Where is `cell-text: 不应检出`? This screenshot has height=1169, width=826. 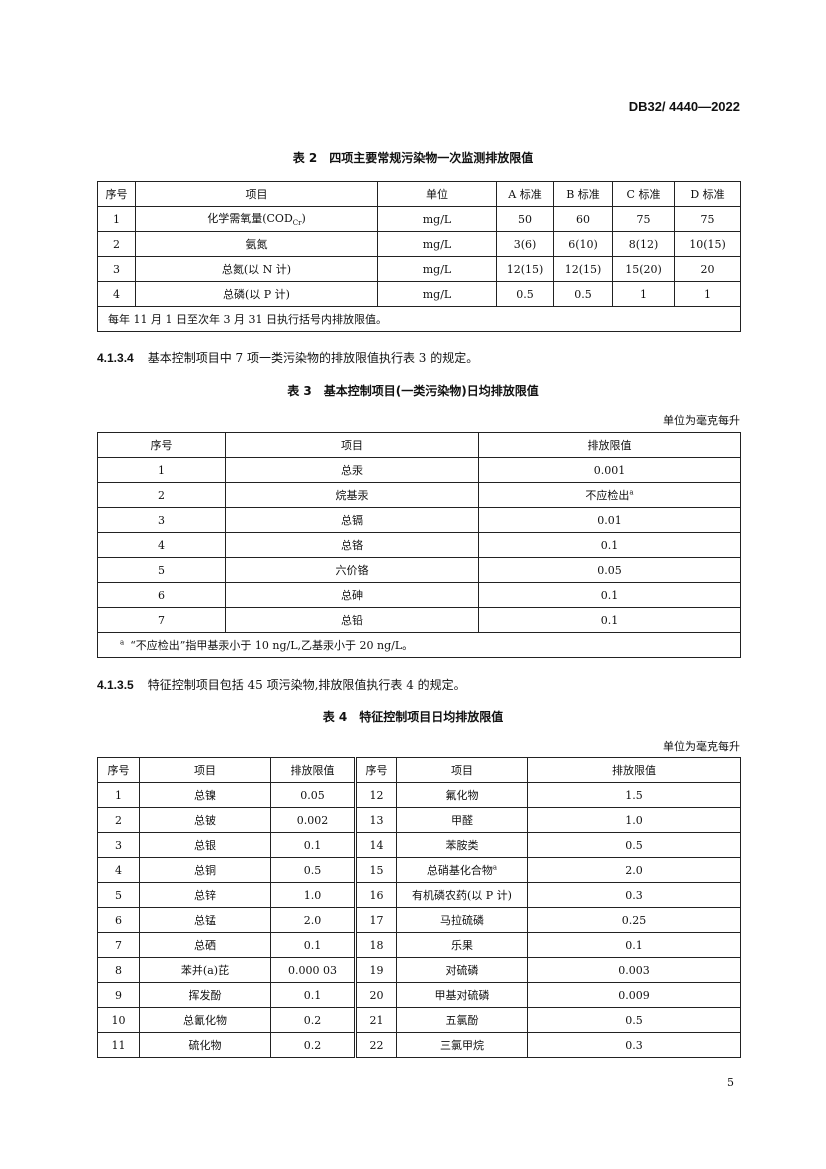 cell-text: 不应检出 is located at coordinates (607, 495).